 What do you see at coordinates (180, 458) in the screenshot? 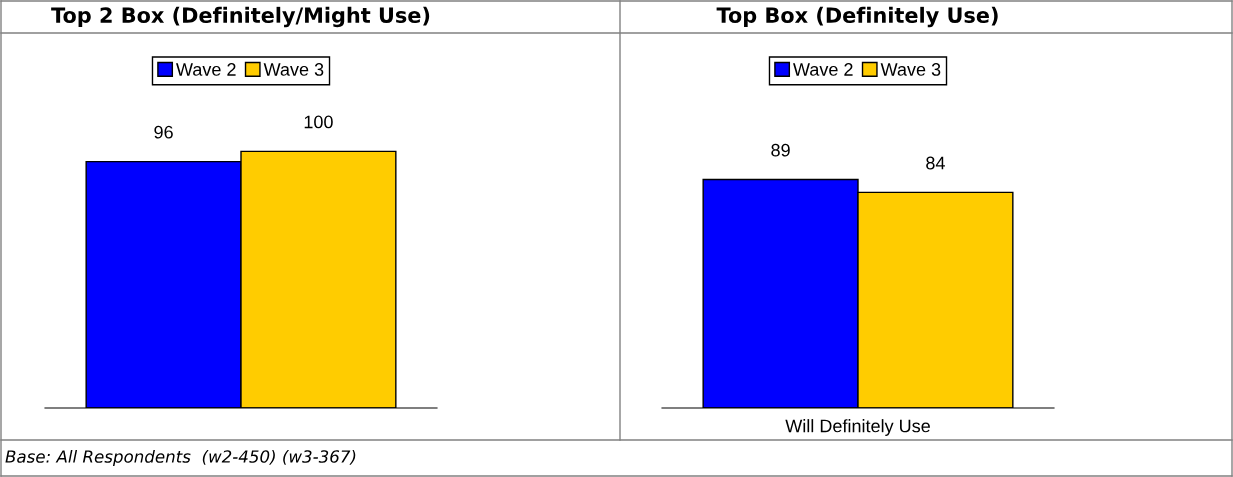
I see `text: Base: All Respondents (w2-450) (w3-367)` at bounding box center [180, 458].